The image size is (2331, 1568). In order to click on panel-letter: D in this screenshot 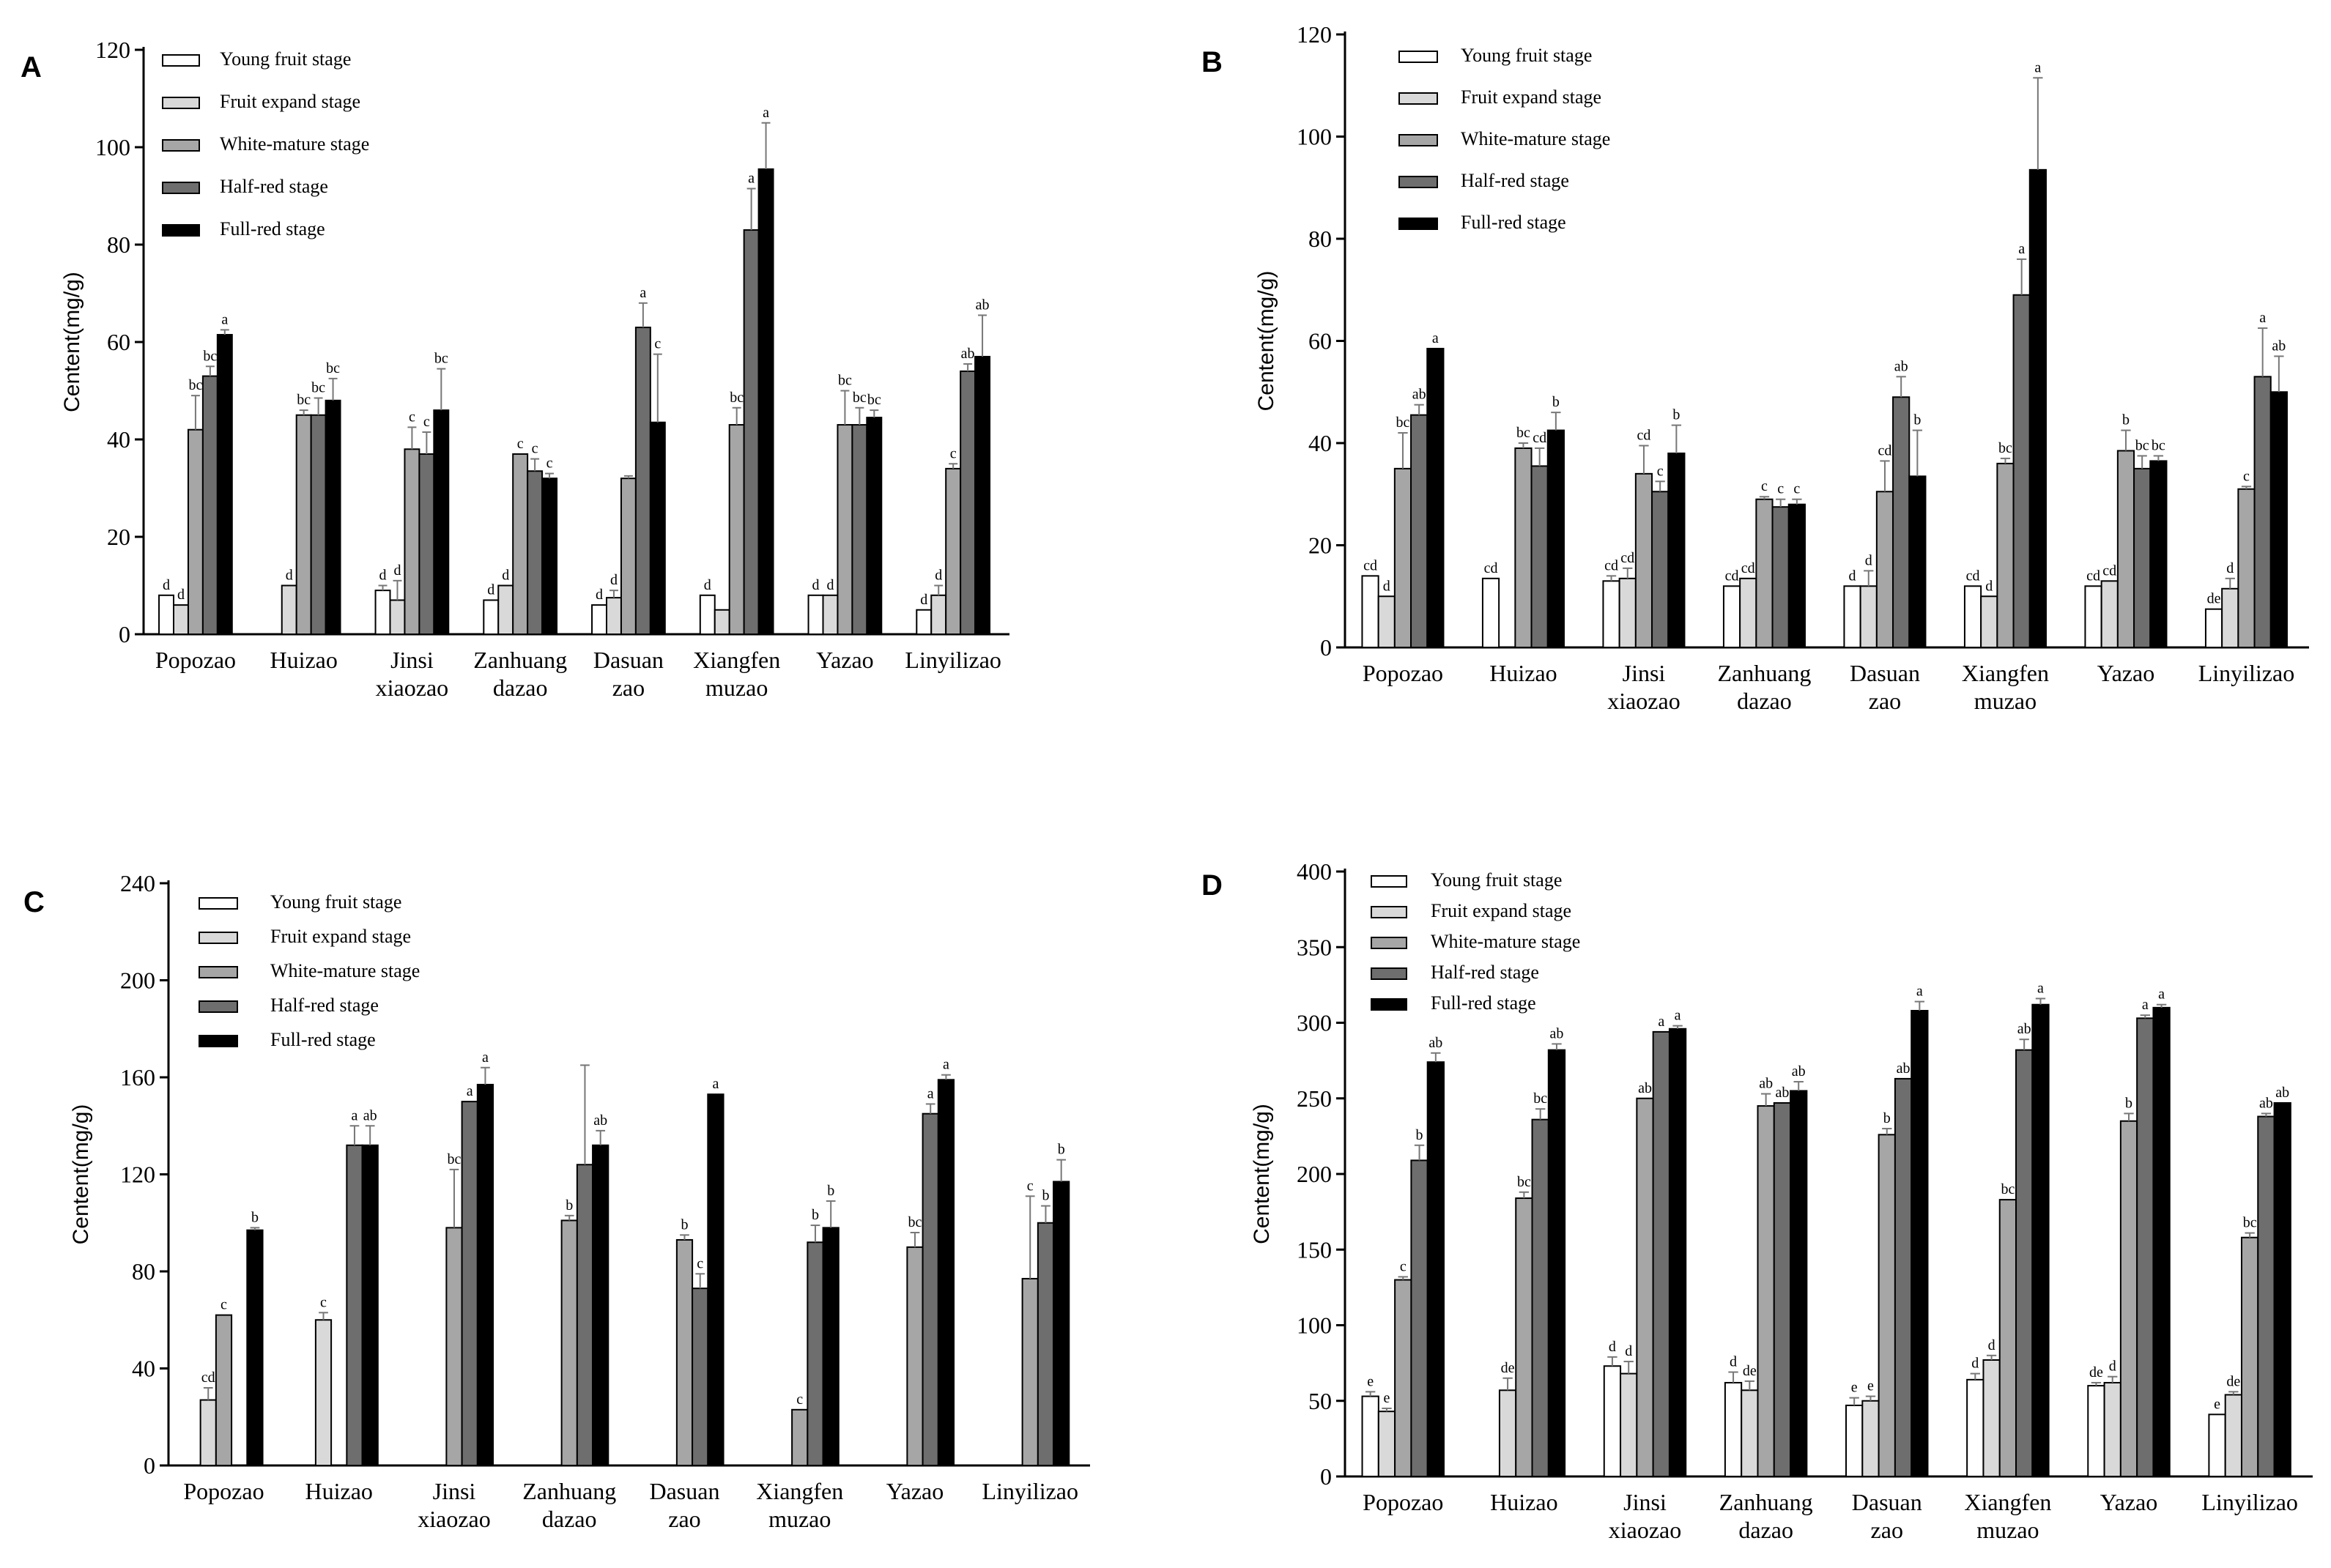, I will do `click(1212, 885)`.